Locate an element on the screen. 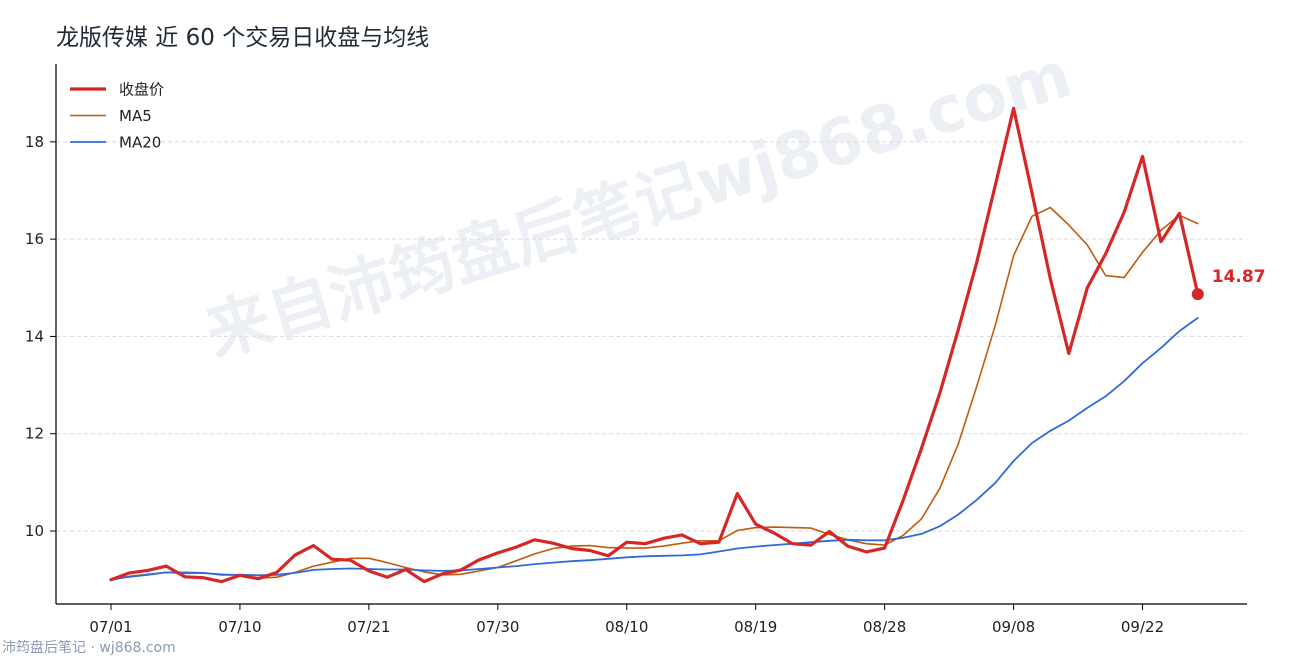 Image resolution: width=1290 pixels, height=660 pixels. annotations: 14.87 is located at coordinates (1228, 284).